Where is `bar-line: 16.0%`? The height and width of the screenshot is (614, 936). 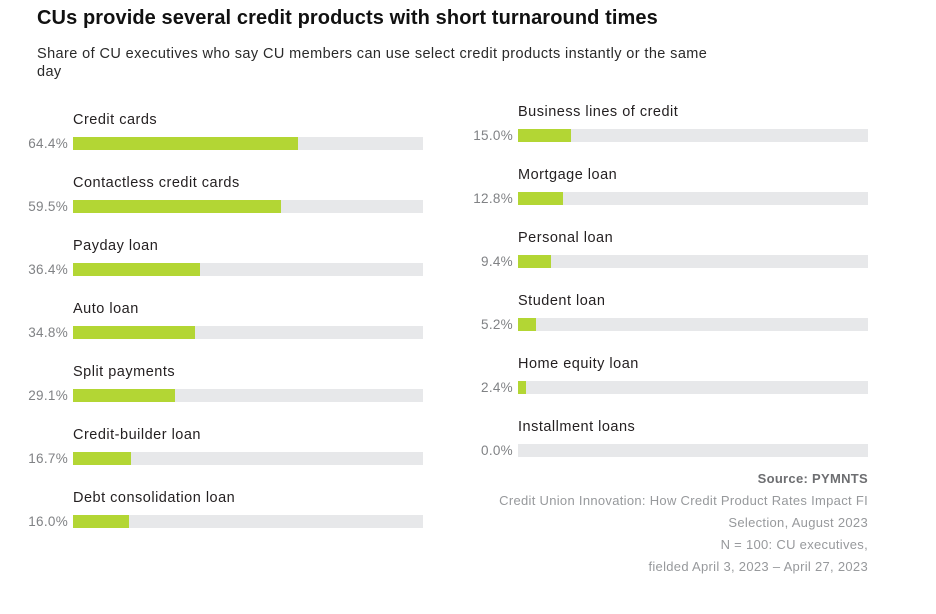 bar-line: 16.0% is located at coordinates (215, 521).